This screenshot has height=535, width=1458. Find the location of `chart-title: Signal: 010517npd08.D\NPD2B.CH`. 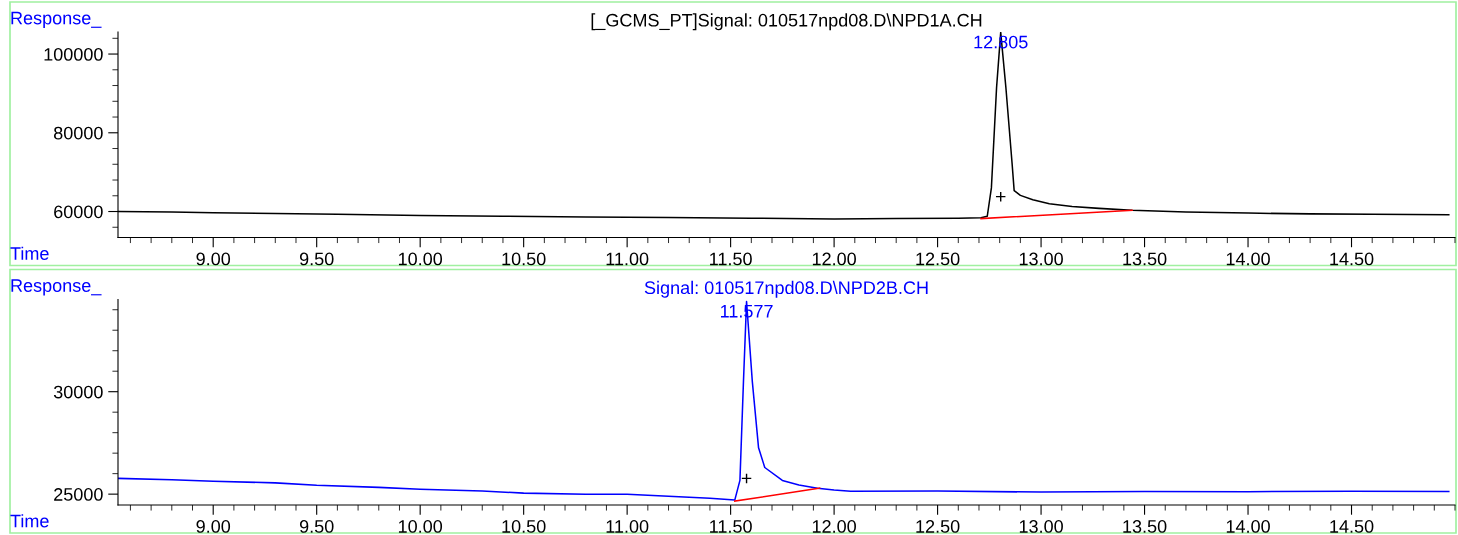

chart-title: Signal: 010517npd08.D\NPD2B.CH is located at coordinates (786, 289).